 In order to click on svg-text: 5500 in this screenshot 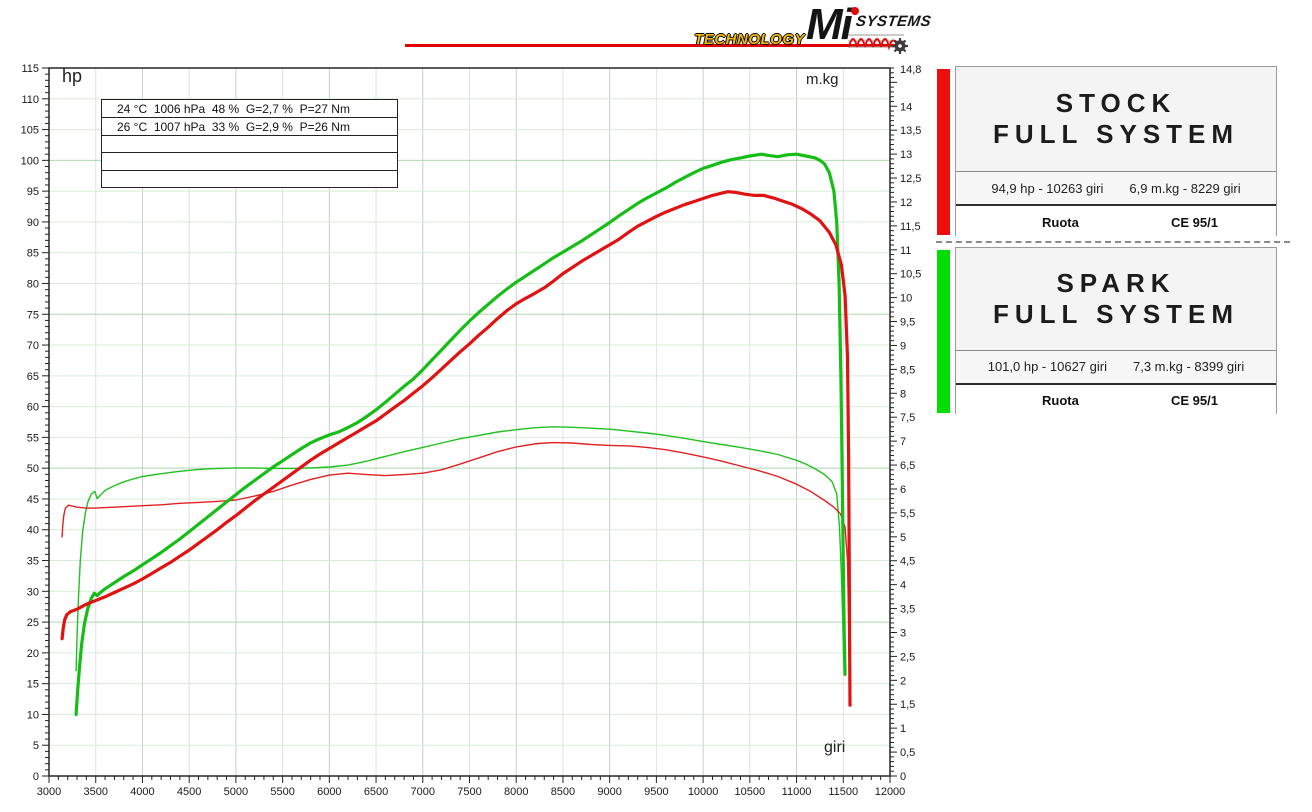, I will do `click(282, 792)`.